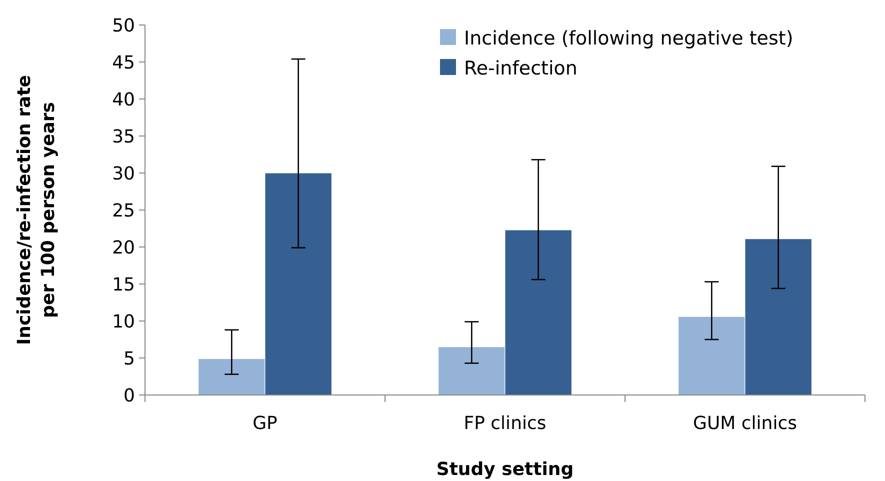 Image resolution: width=885 pixels, height=481 pixels. Describe the element at coordinates (505, 469) in the screenshot. I see `x-axis-title: Study setting` at that location.